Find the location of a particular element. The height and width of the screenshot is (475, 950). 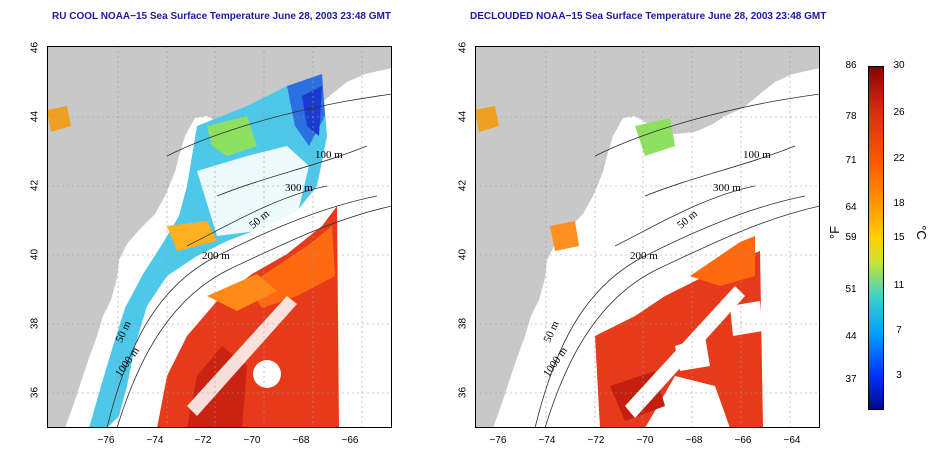

f-tick: 37 is located at coordinates (851, 379).